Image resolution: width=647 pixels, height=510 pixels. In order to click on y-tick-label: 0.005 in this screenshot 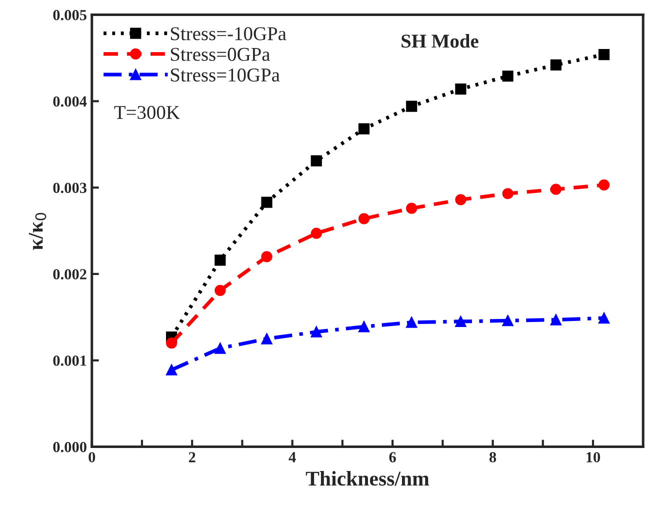, I will do `click(69, 15)`.